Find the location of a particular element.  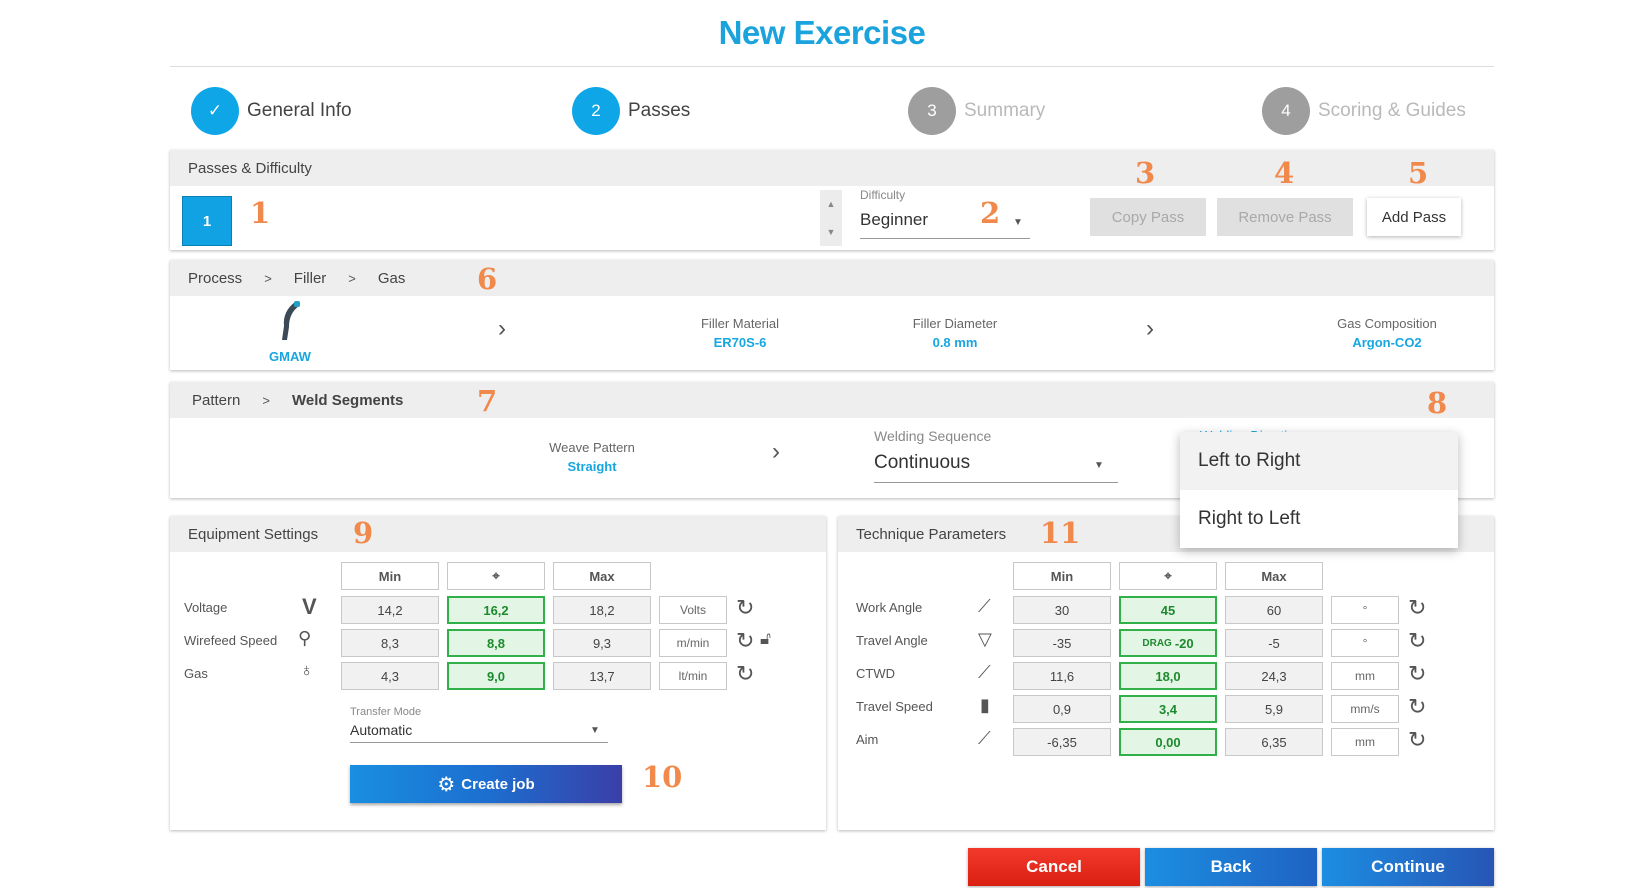

wirefeed-max: 9,3 is located at coordinates (602, 643).